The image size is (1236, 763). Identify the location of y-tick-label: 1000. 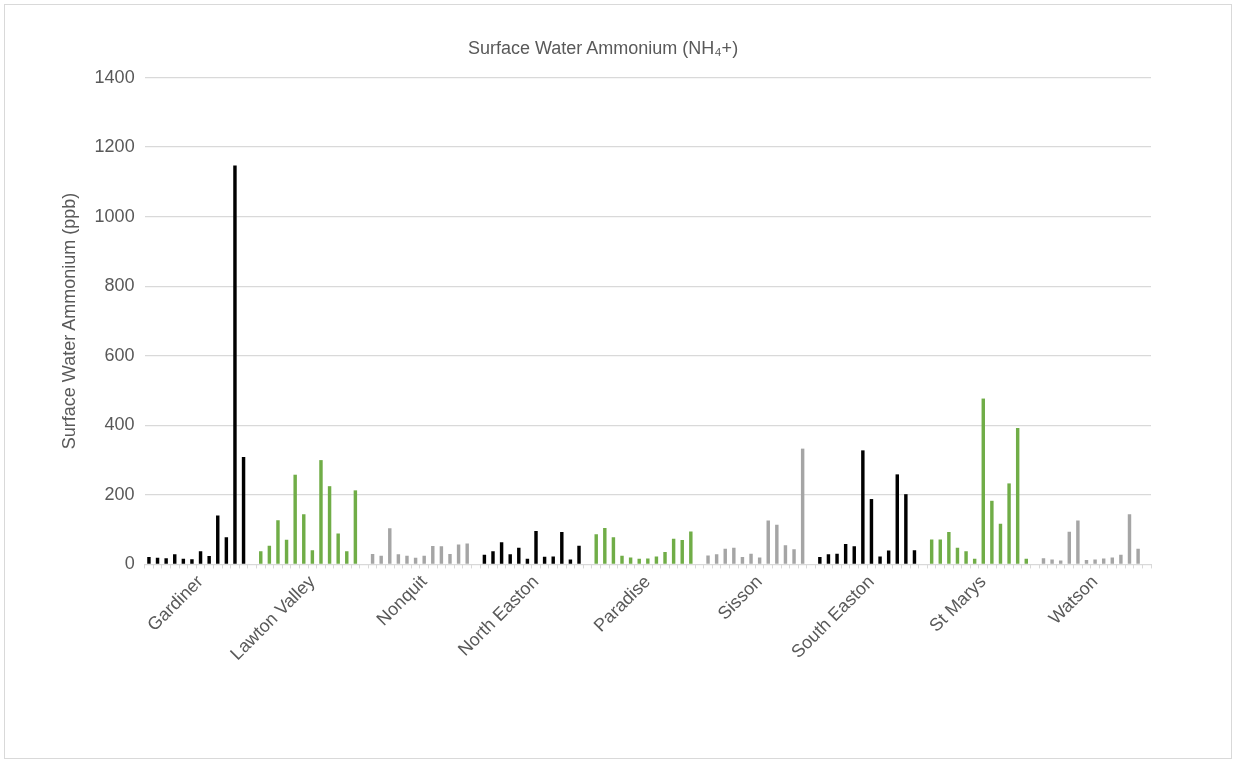
(114, 215).